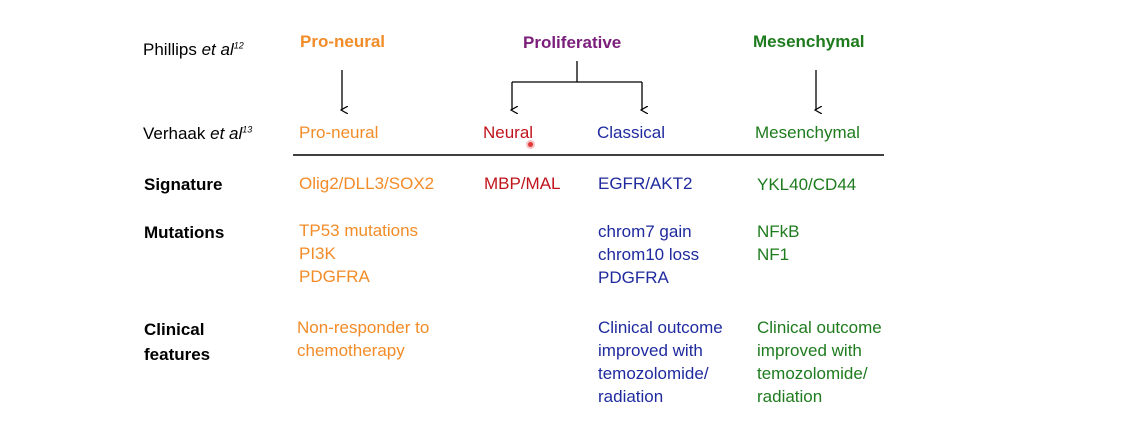  Describe the element at coordinates (778, 231) in the screenshot. I see `mutation-item: NFkB` at that location.